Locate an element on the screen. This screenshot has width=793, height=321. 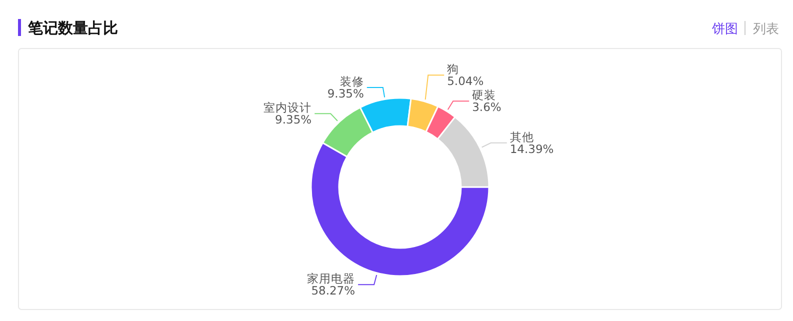
data-label: 5.04% is located at coordinates (465, 81).